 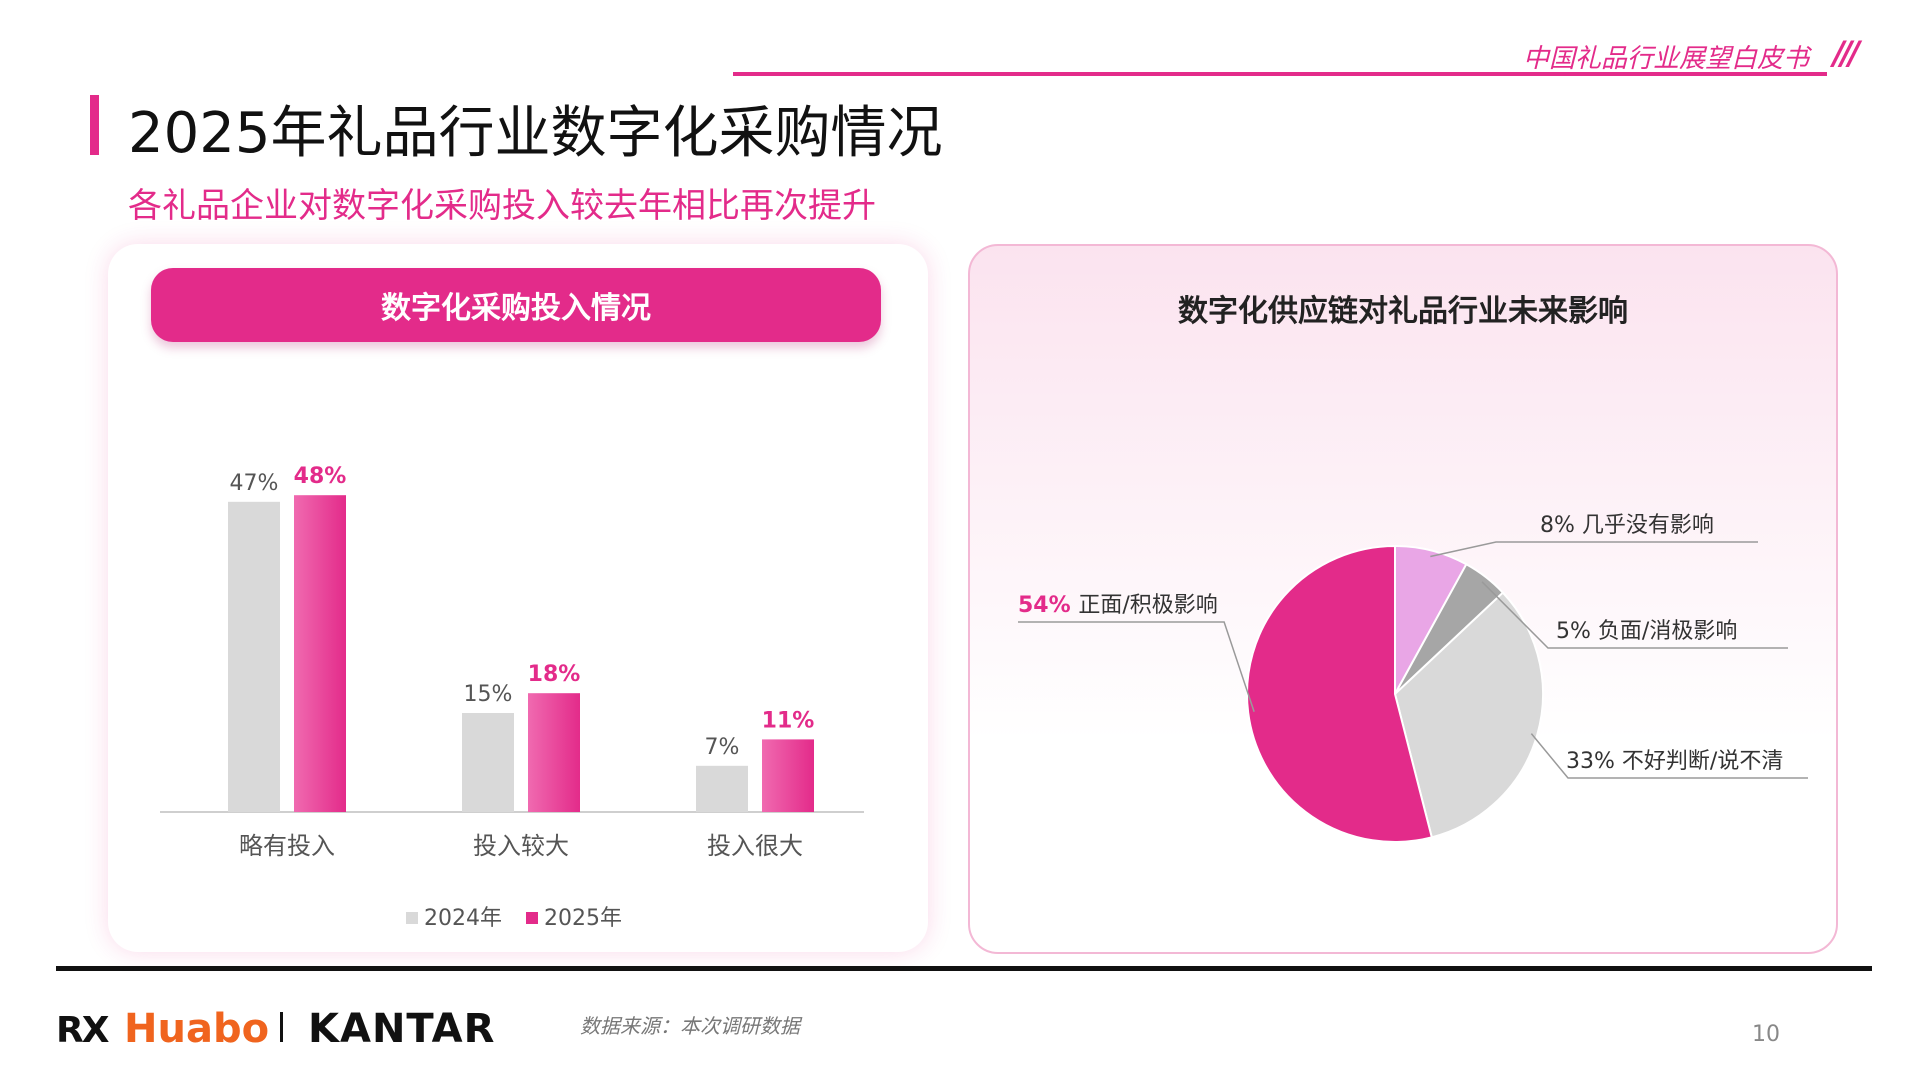 What do you see at coordinates (1646, 631) in the screenshot?
I see `pie-label: 5% 负面/消极影响` at bounding box center [1646, 631].